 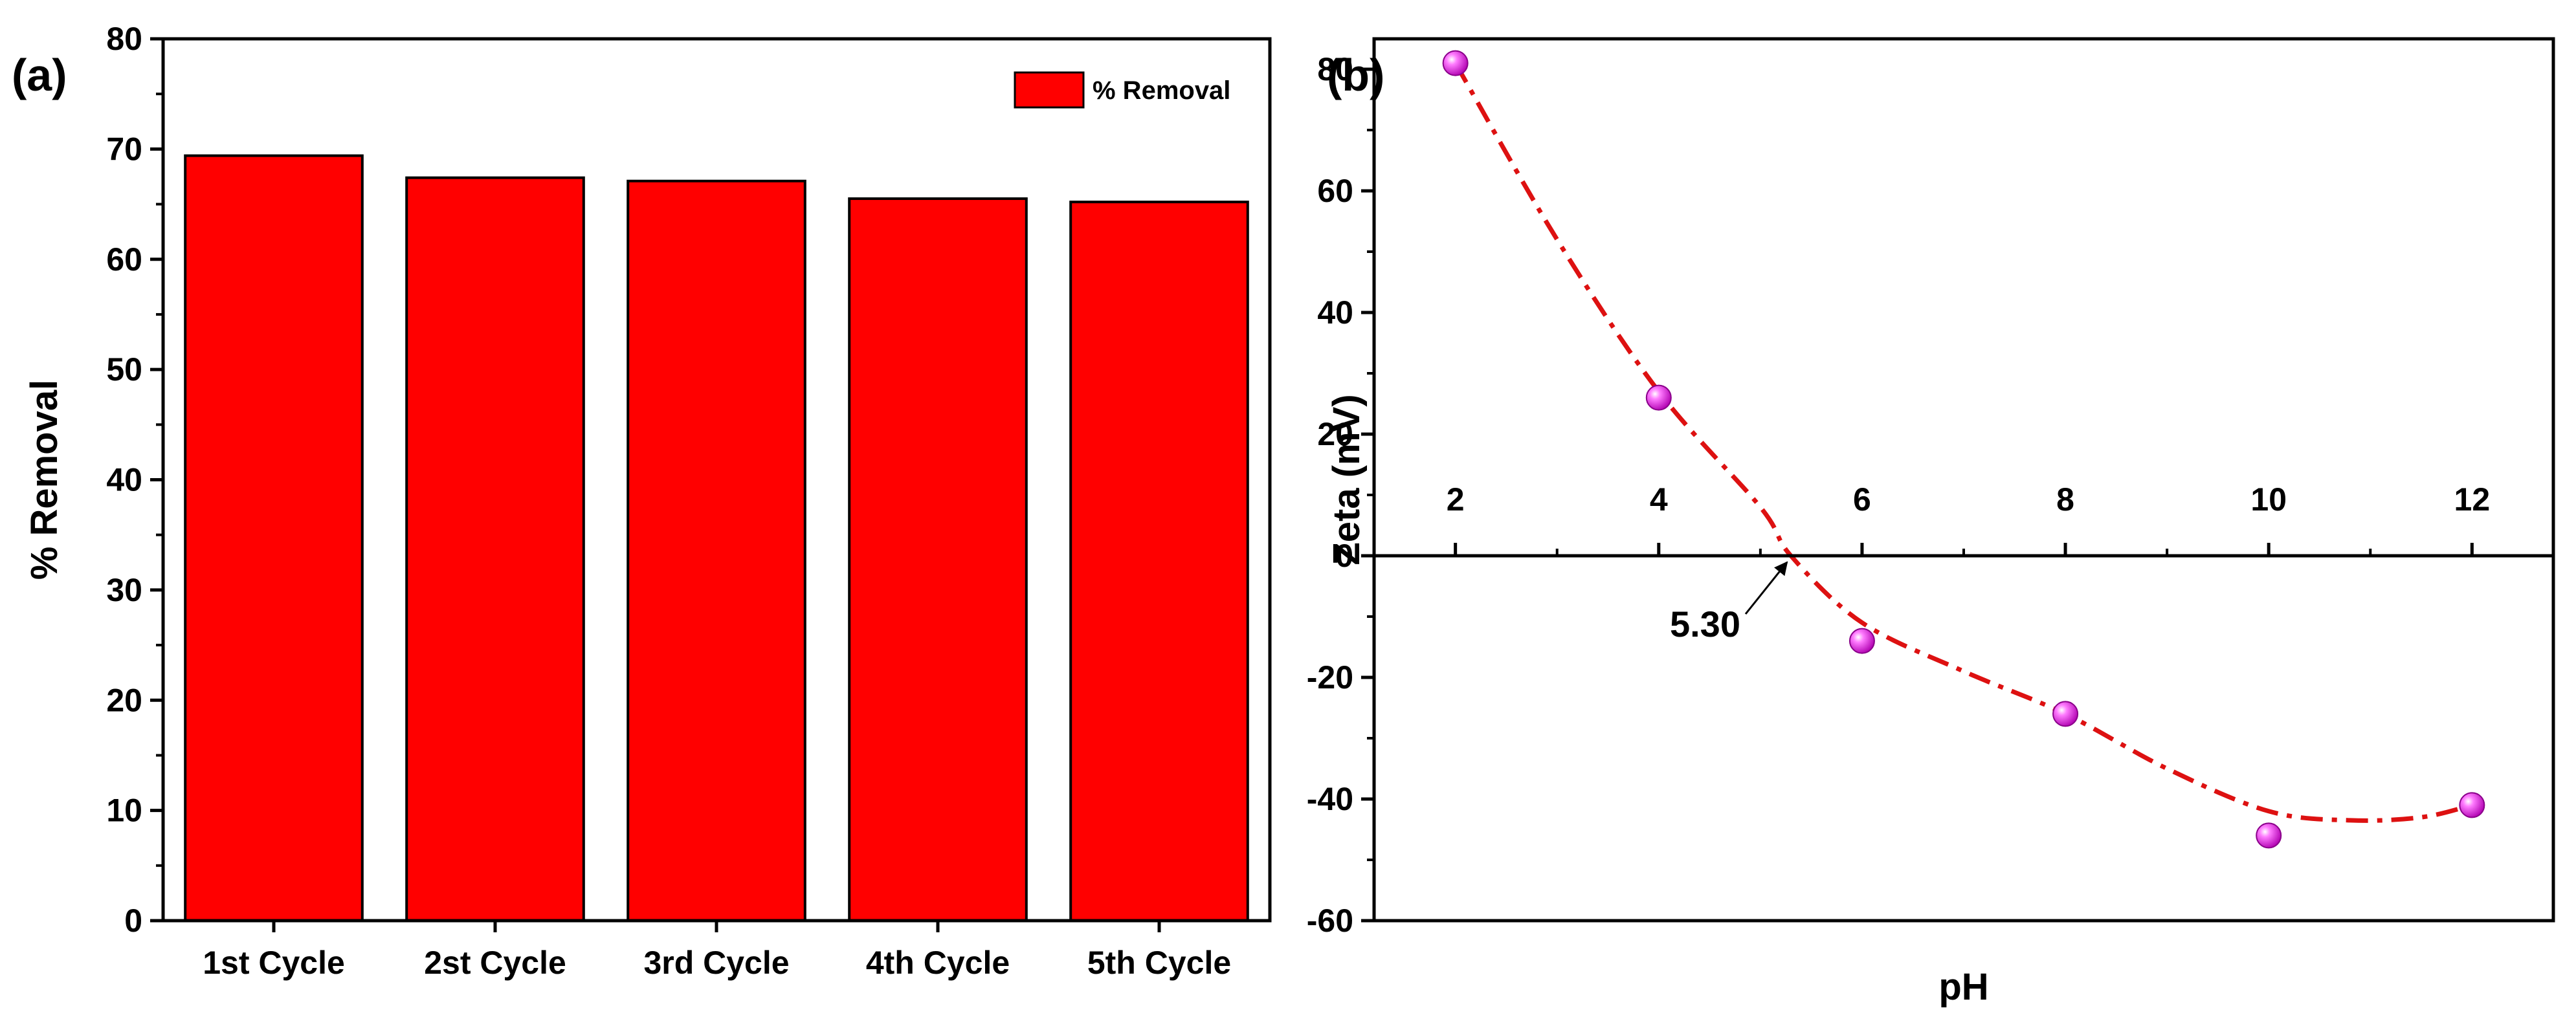 I want to click on y-tick-label: 70, so click(x=124, y=149).